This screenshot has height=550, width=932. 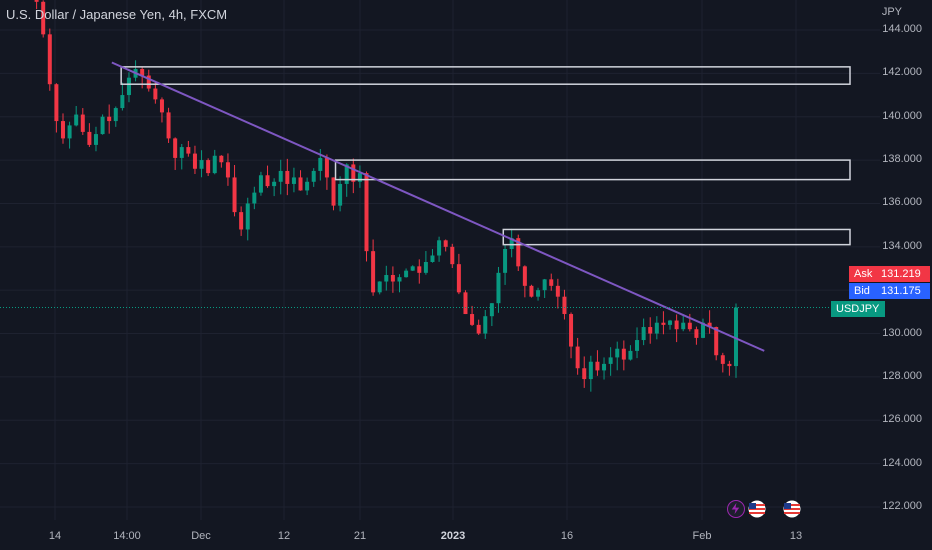 What do you see at coordinates (903, 291) in the screenshot?
I see `bid-price: 131.175` at bounding box center [903, 291].